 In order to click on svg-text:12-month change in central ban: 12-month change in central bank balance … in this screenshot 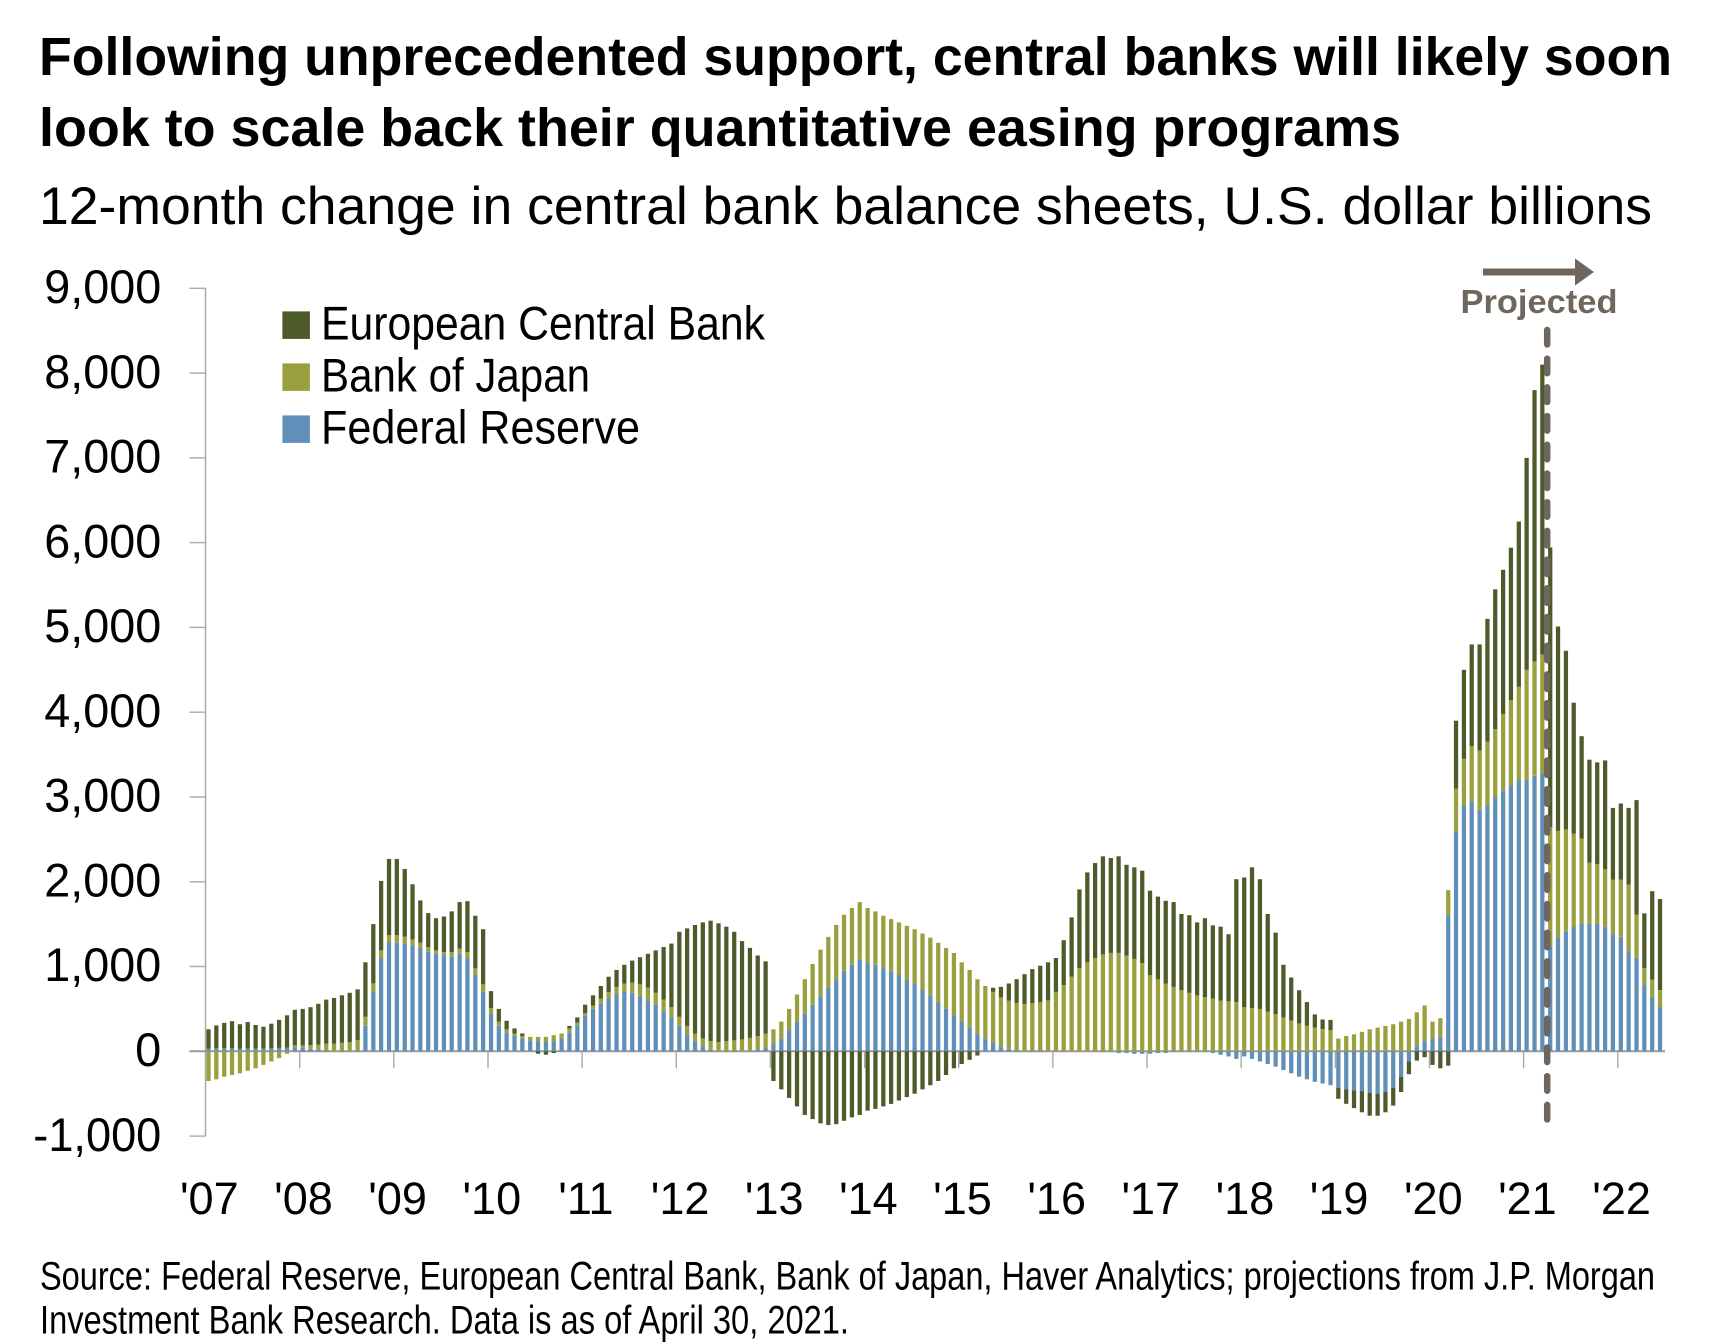, I will do `click(845, 206)`.